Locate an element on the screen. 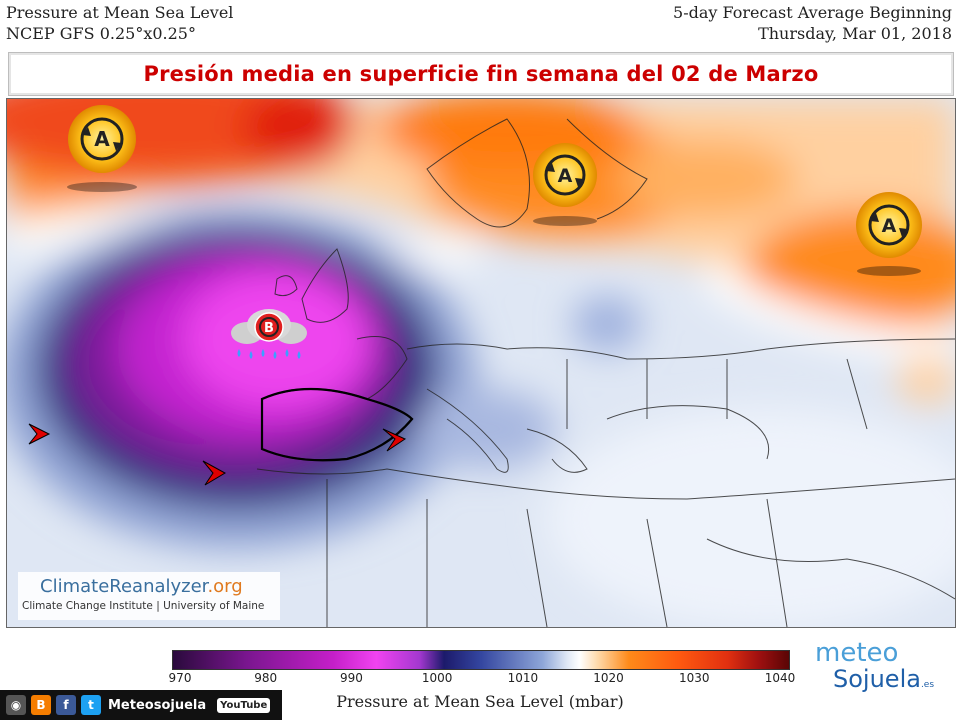  youtube-icon: YouTube is located at coordinates (244, 705).